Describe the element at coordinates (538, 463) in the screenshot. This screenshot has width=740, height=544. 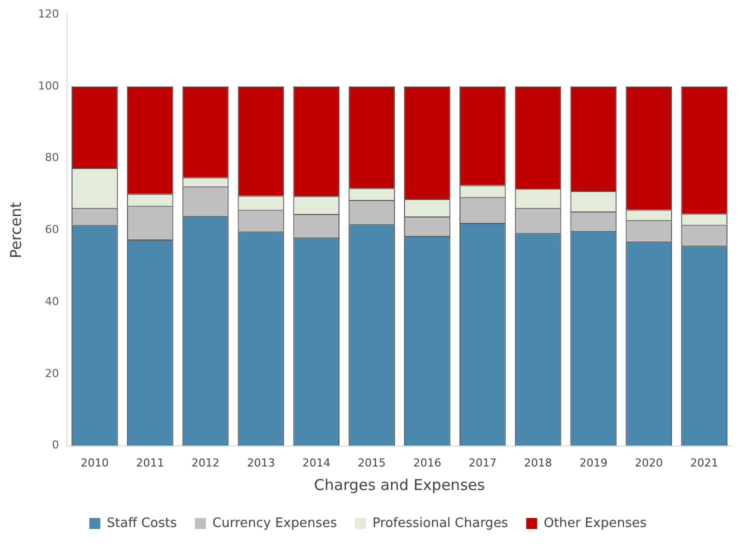
I see `x-tick-label: 2018` at that location.